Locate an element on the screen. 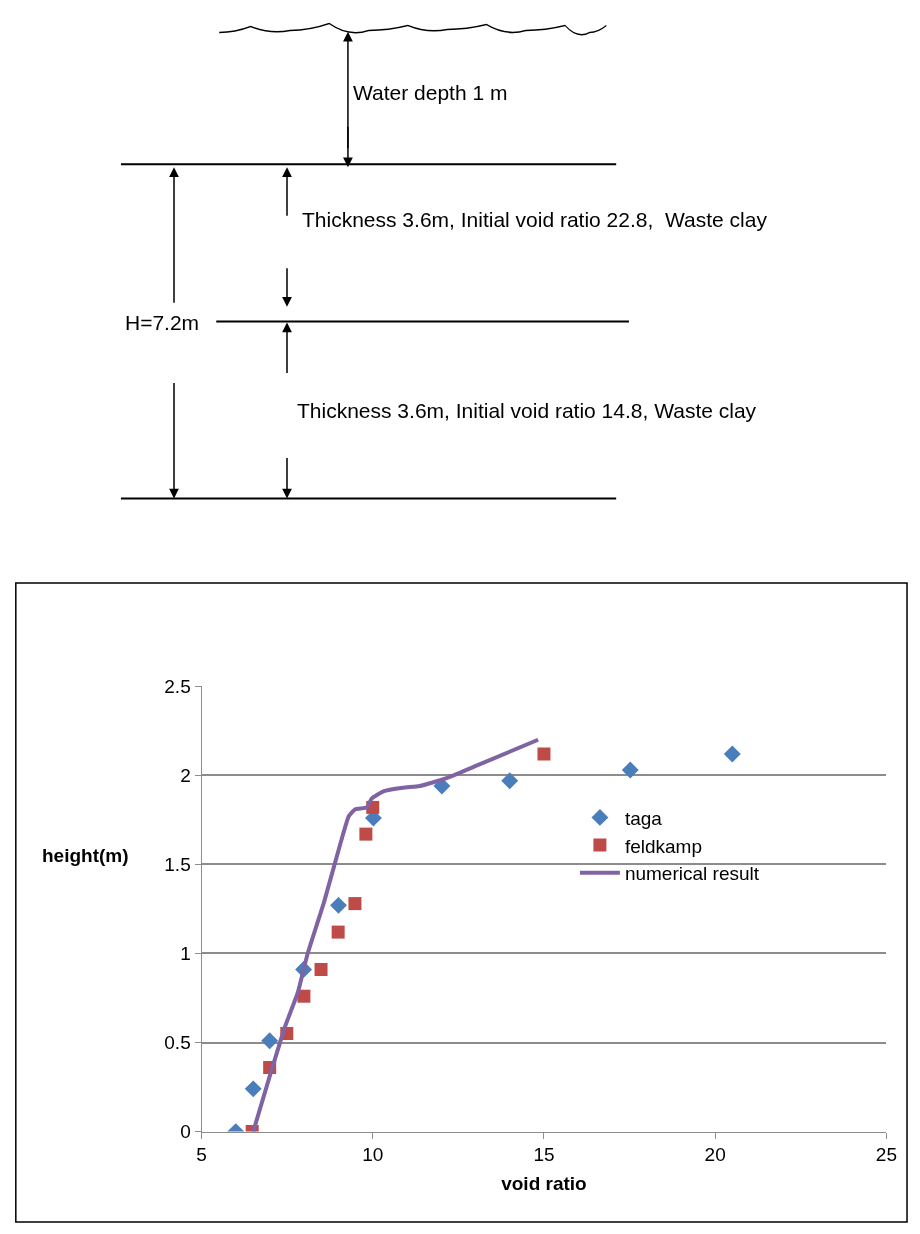 The width and height of the screenshot is (920, 1234). legend-label: feldkamp is located at coordinates (663, 846).